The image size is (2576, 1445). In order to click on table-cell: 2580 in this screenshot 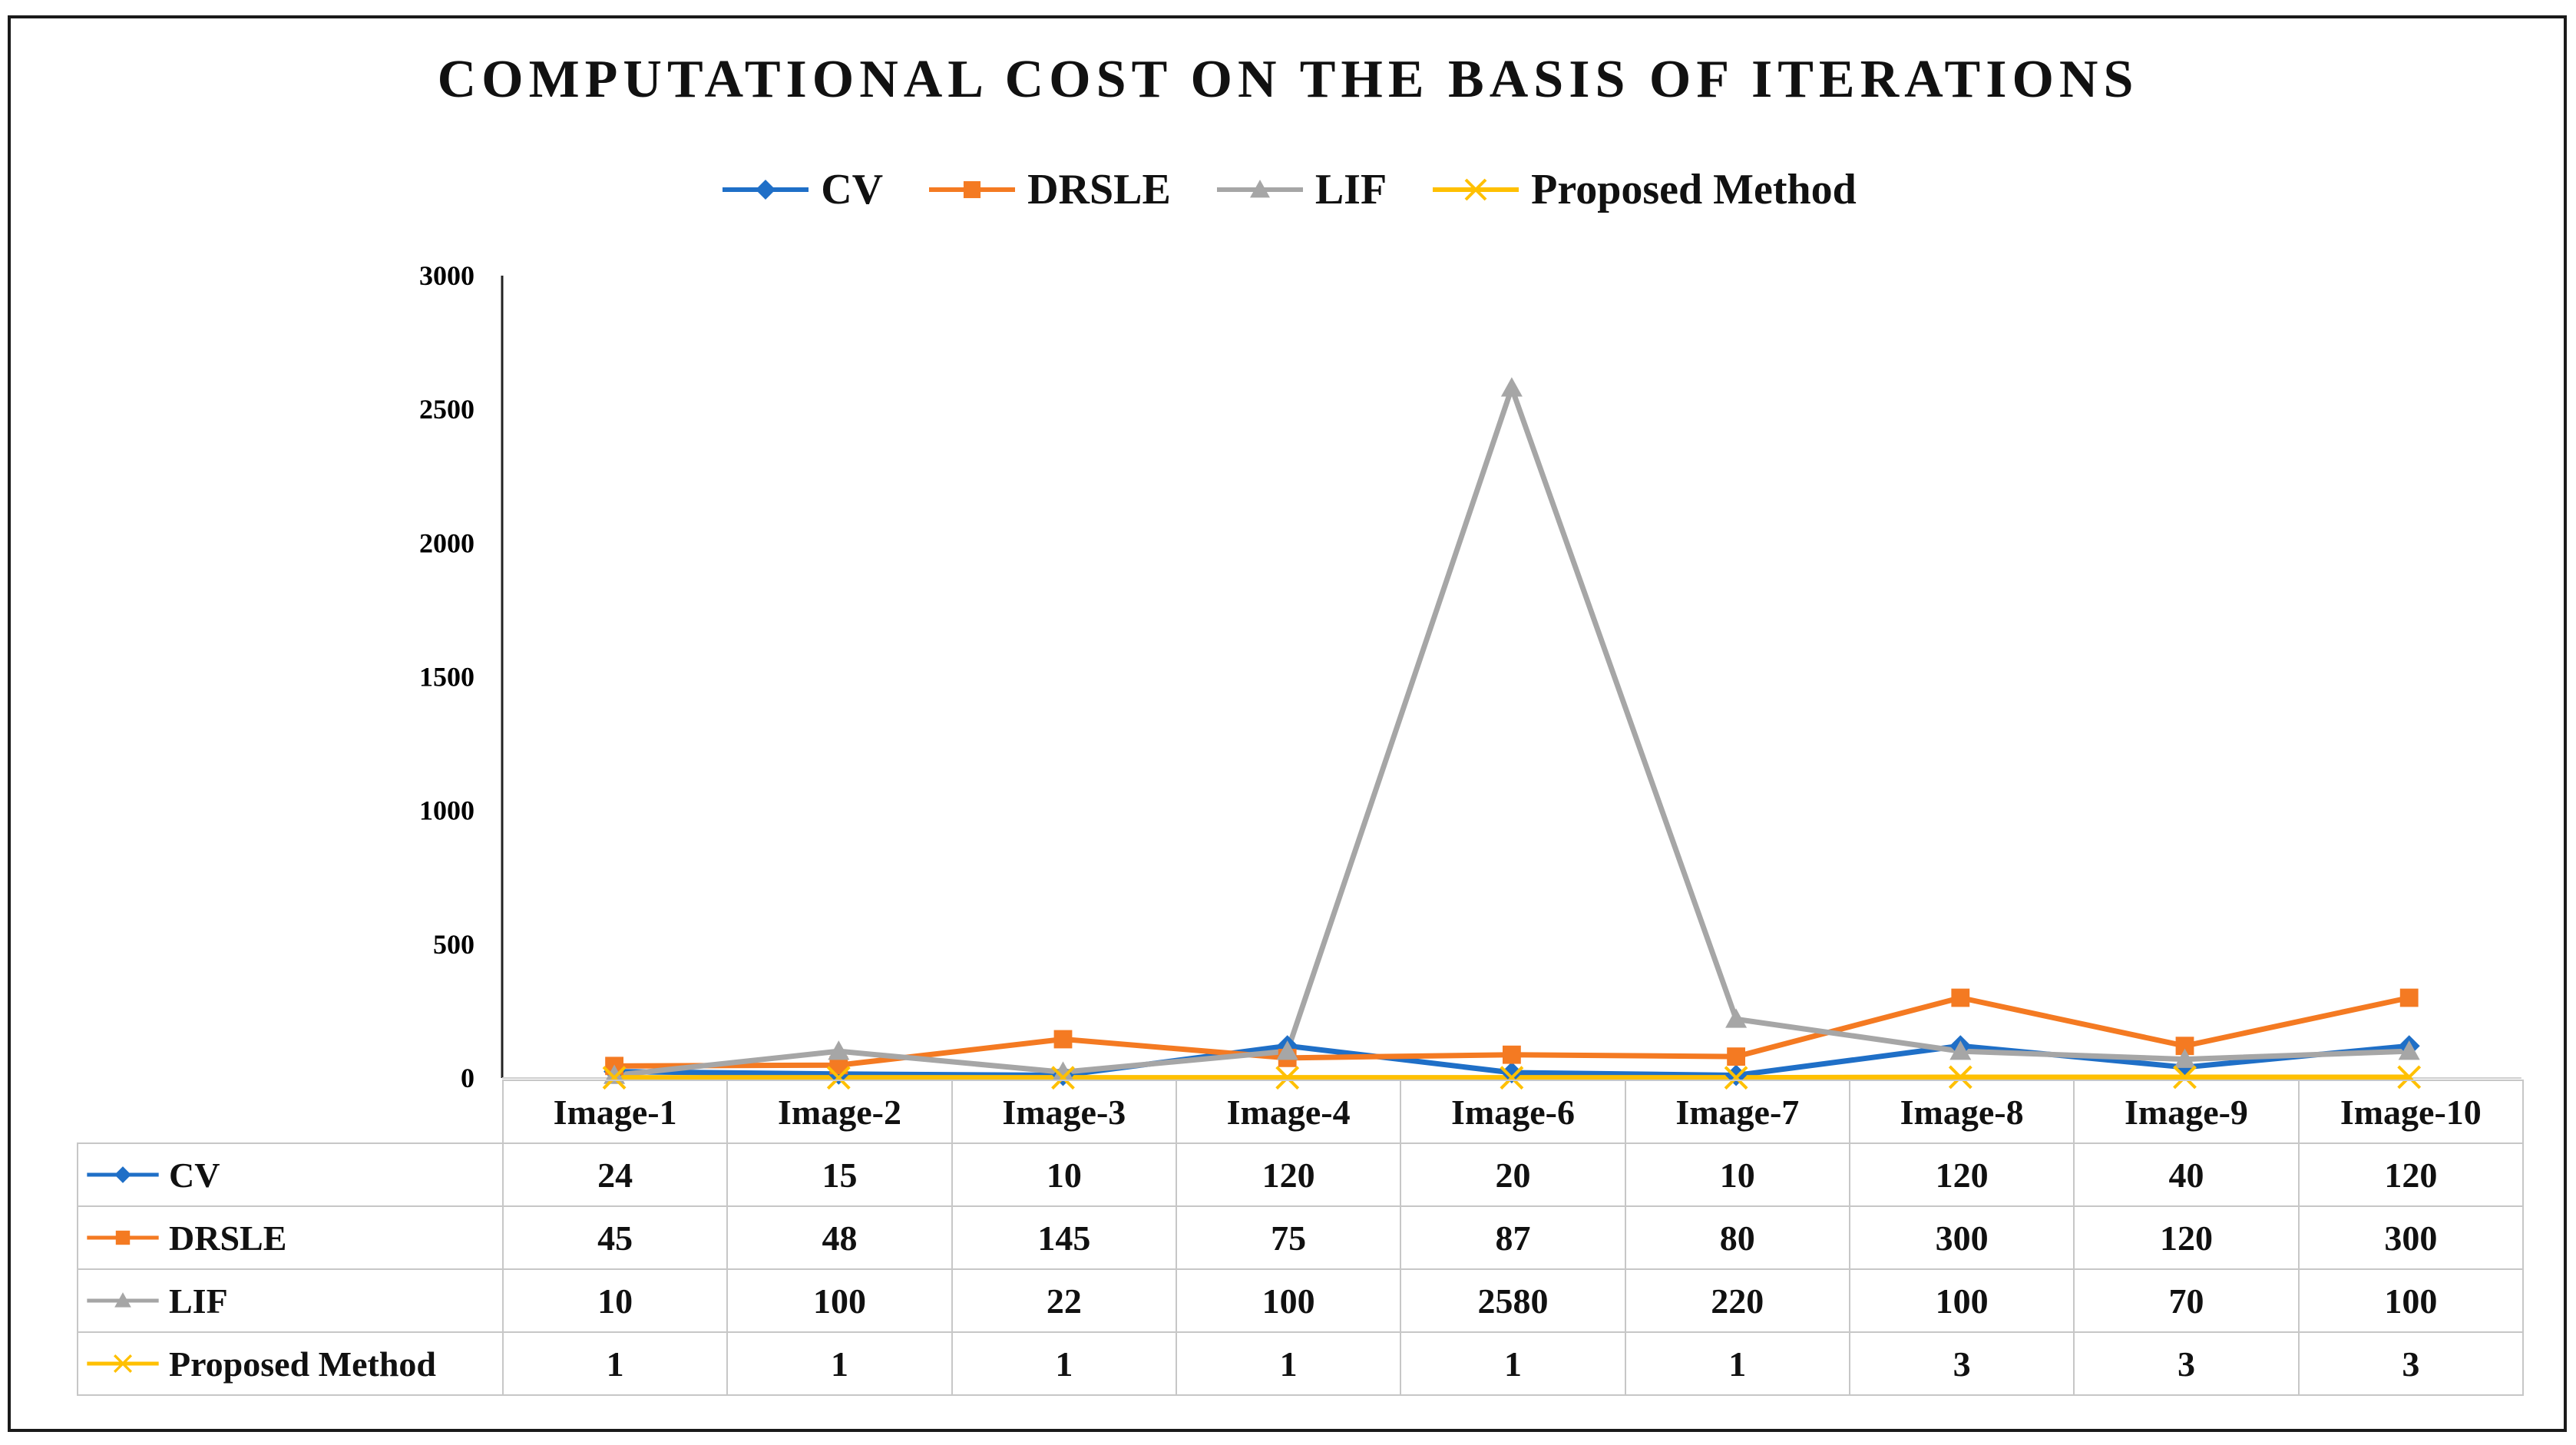, I will do `click(1513, 1300)`.